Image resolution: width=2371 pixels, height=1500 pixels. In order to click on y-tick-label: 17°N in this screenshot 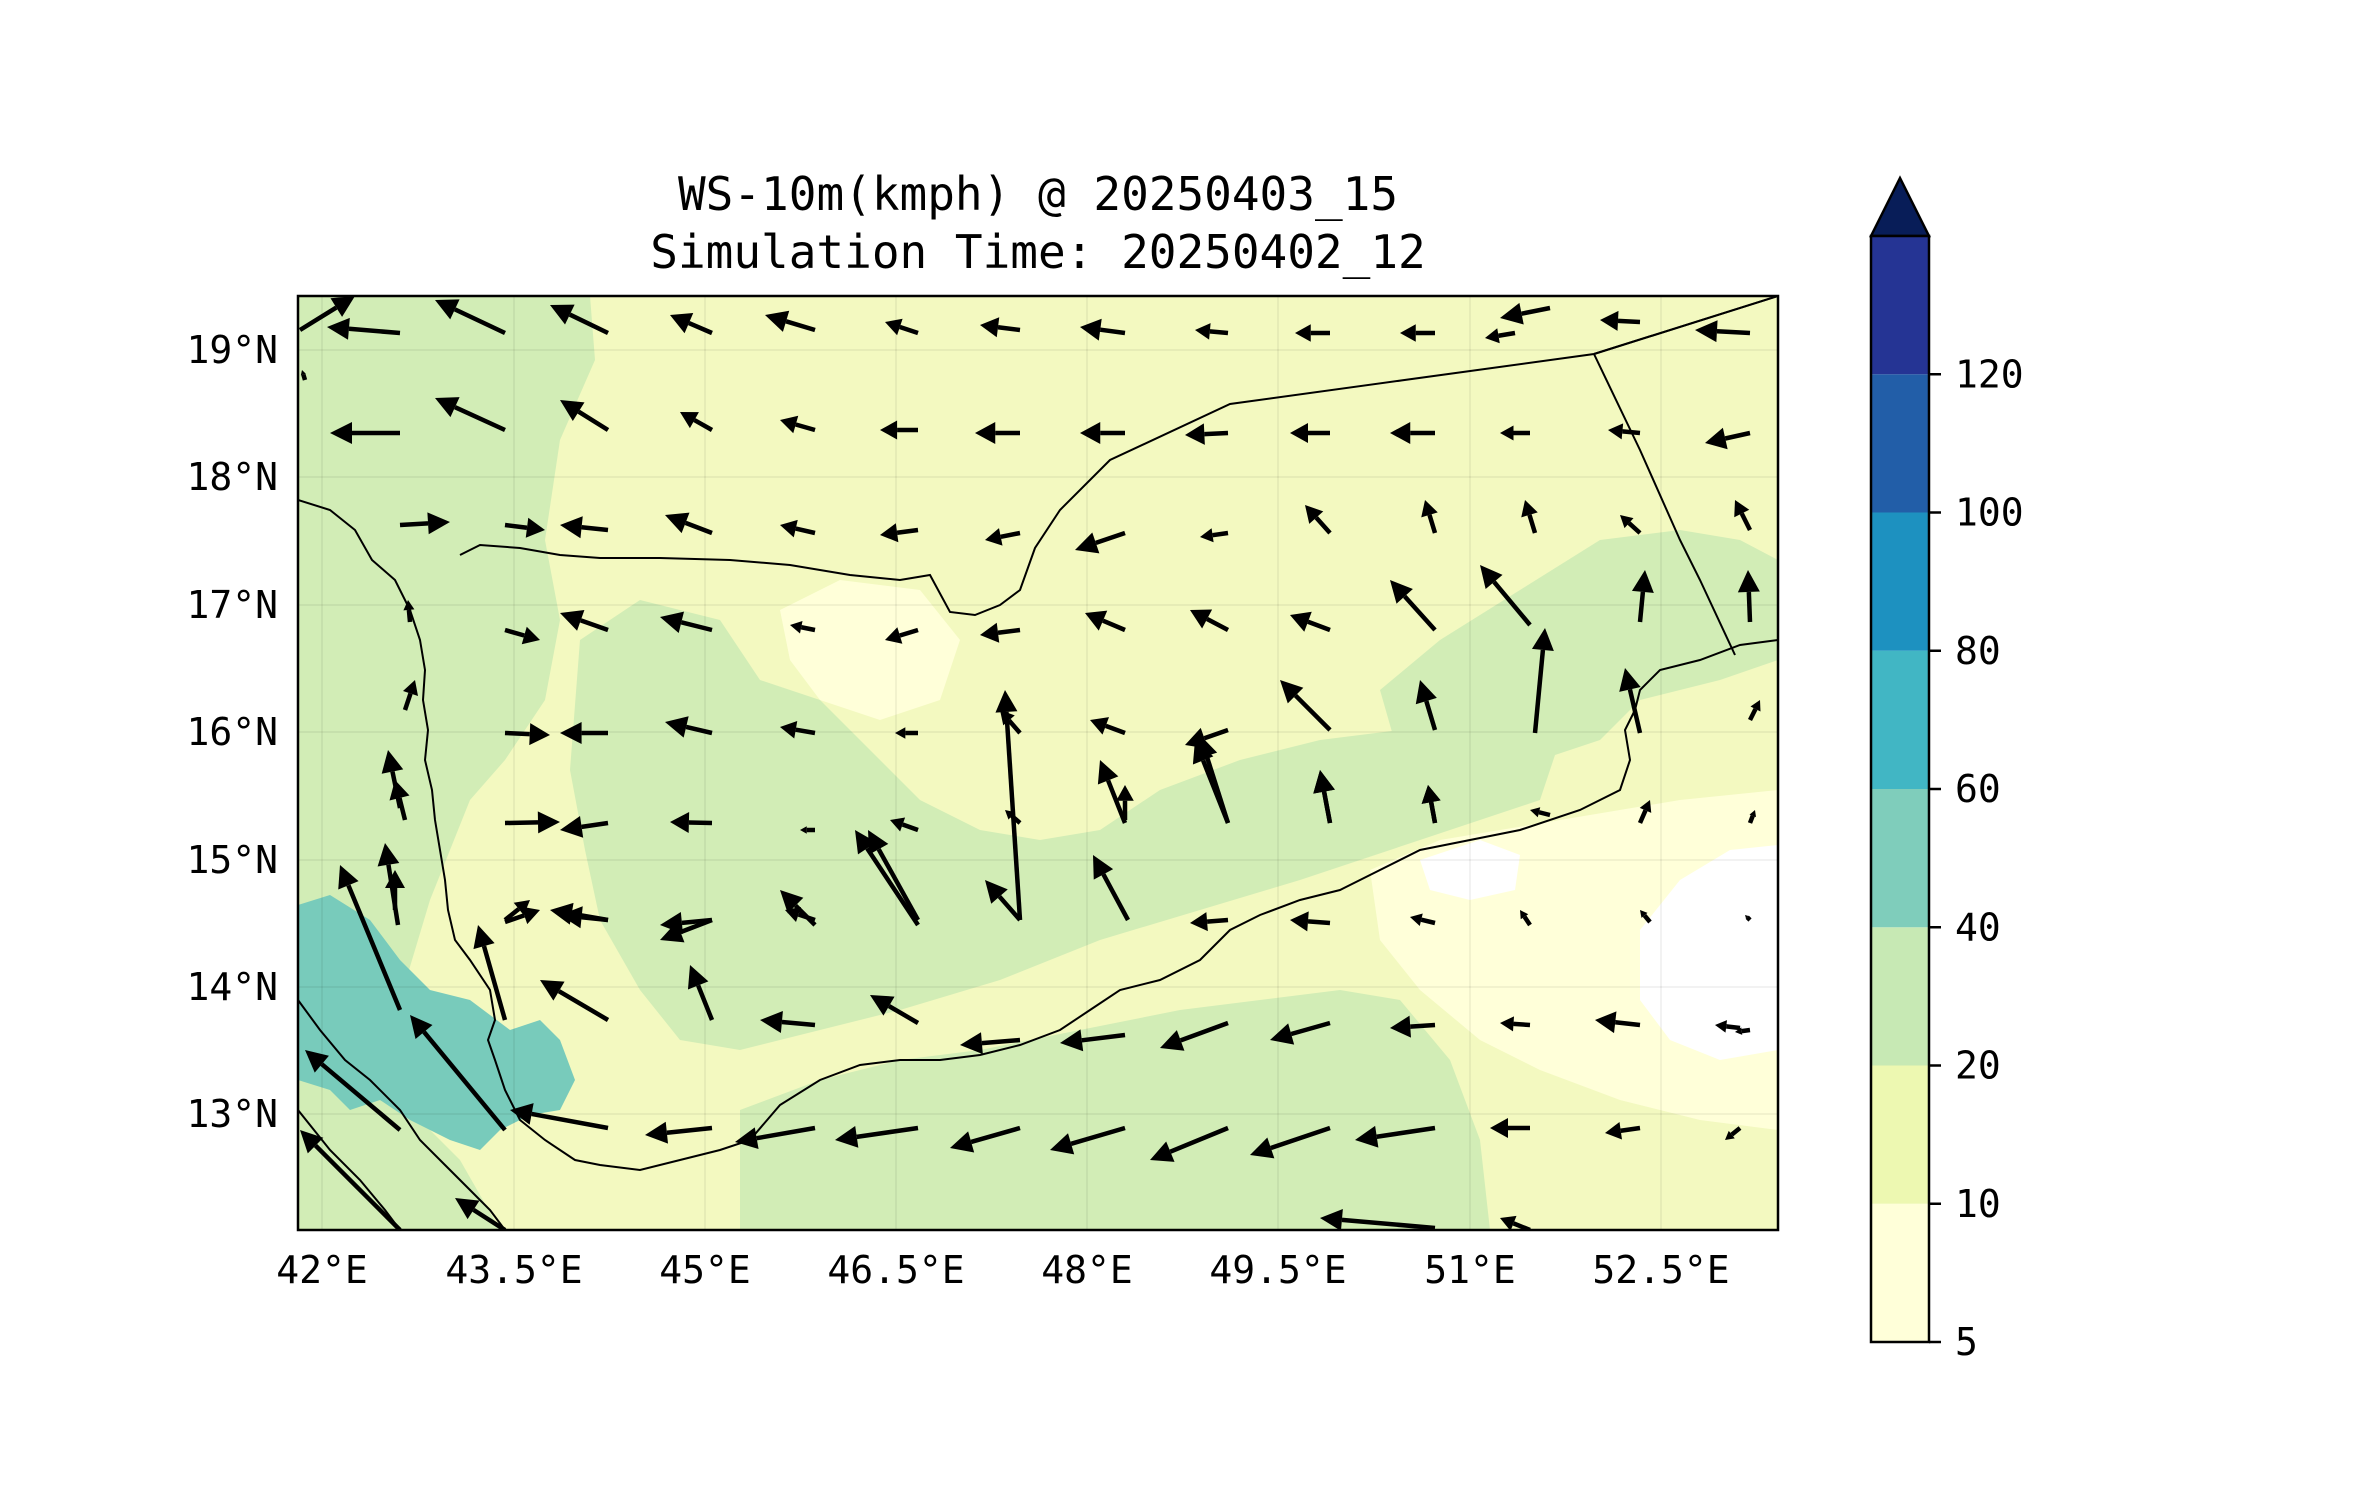, I will do `click(232, 605)`.